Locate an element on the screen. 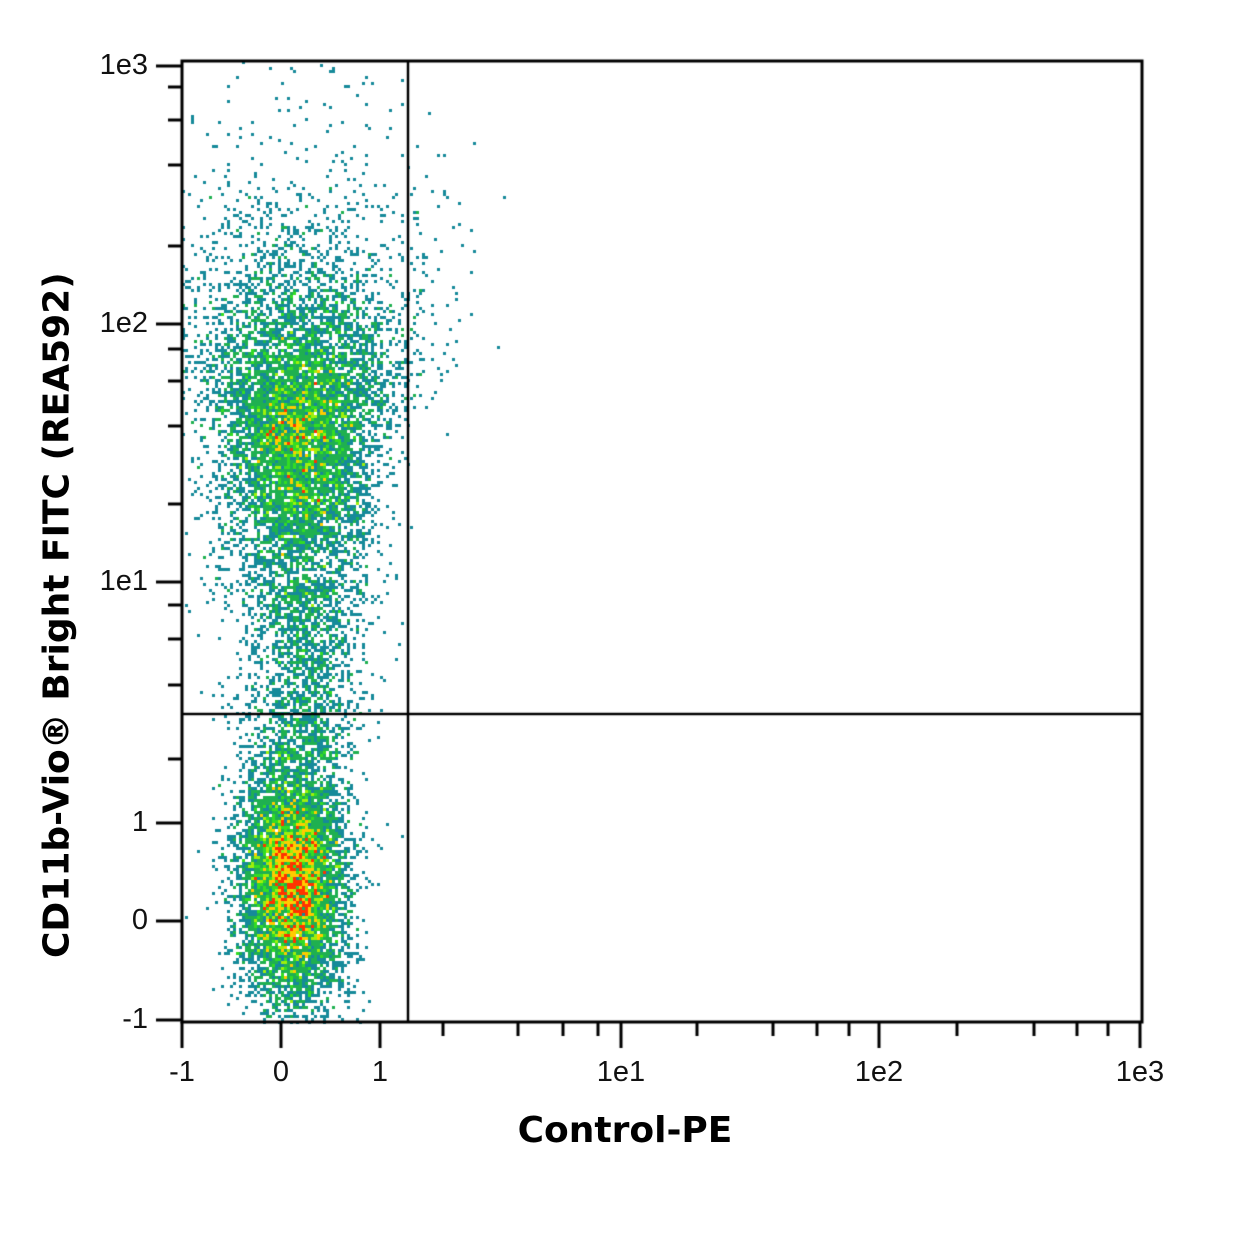 This screenshot has height=1250, width=1250. y-tick-label: 1e2 is located at coordinates (123, 323).